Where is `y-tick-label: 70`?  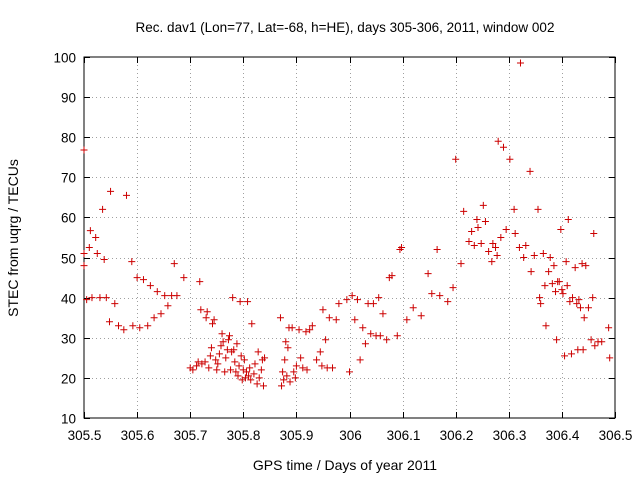
y-tick-label: 70 is located at coordinates (68, 178).